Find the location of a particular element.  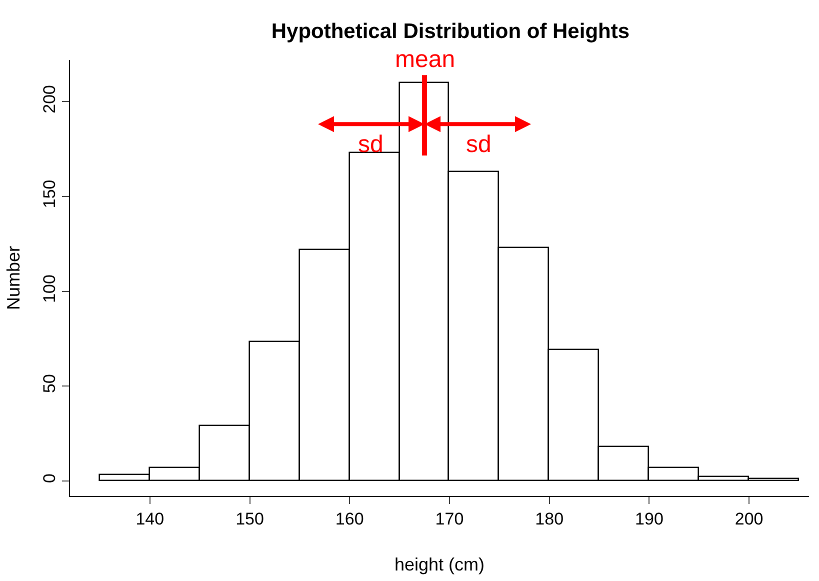

x-tick-label: 140 is located at coordinates (150, 518).